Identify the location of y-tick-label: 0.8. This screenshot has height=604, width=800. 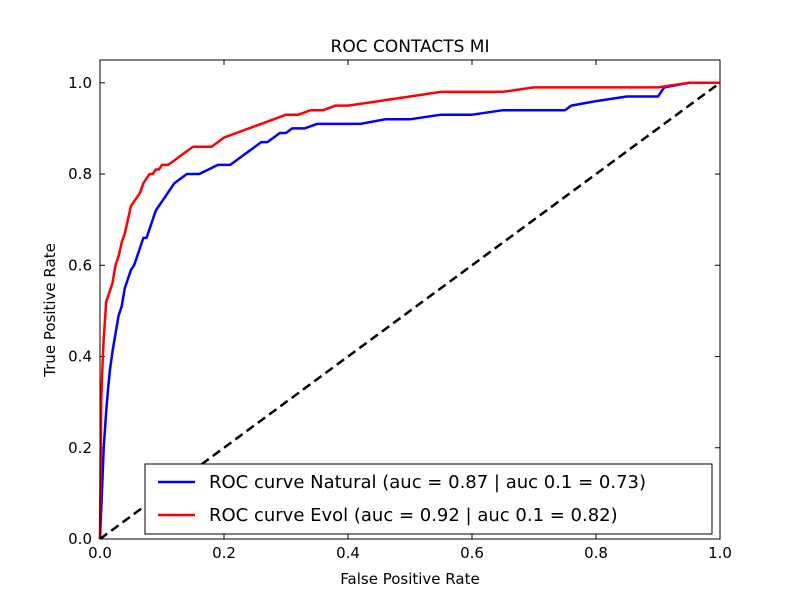
(80, 174).